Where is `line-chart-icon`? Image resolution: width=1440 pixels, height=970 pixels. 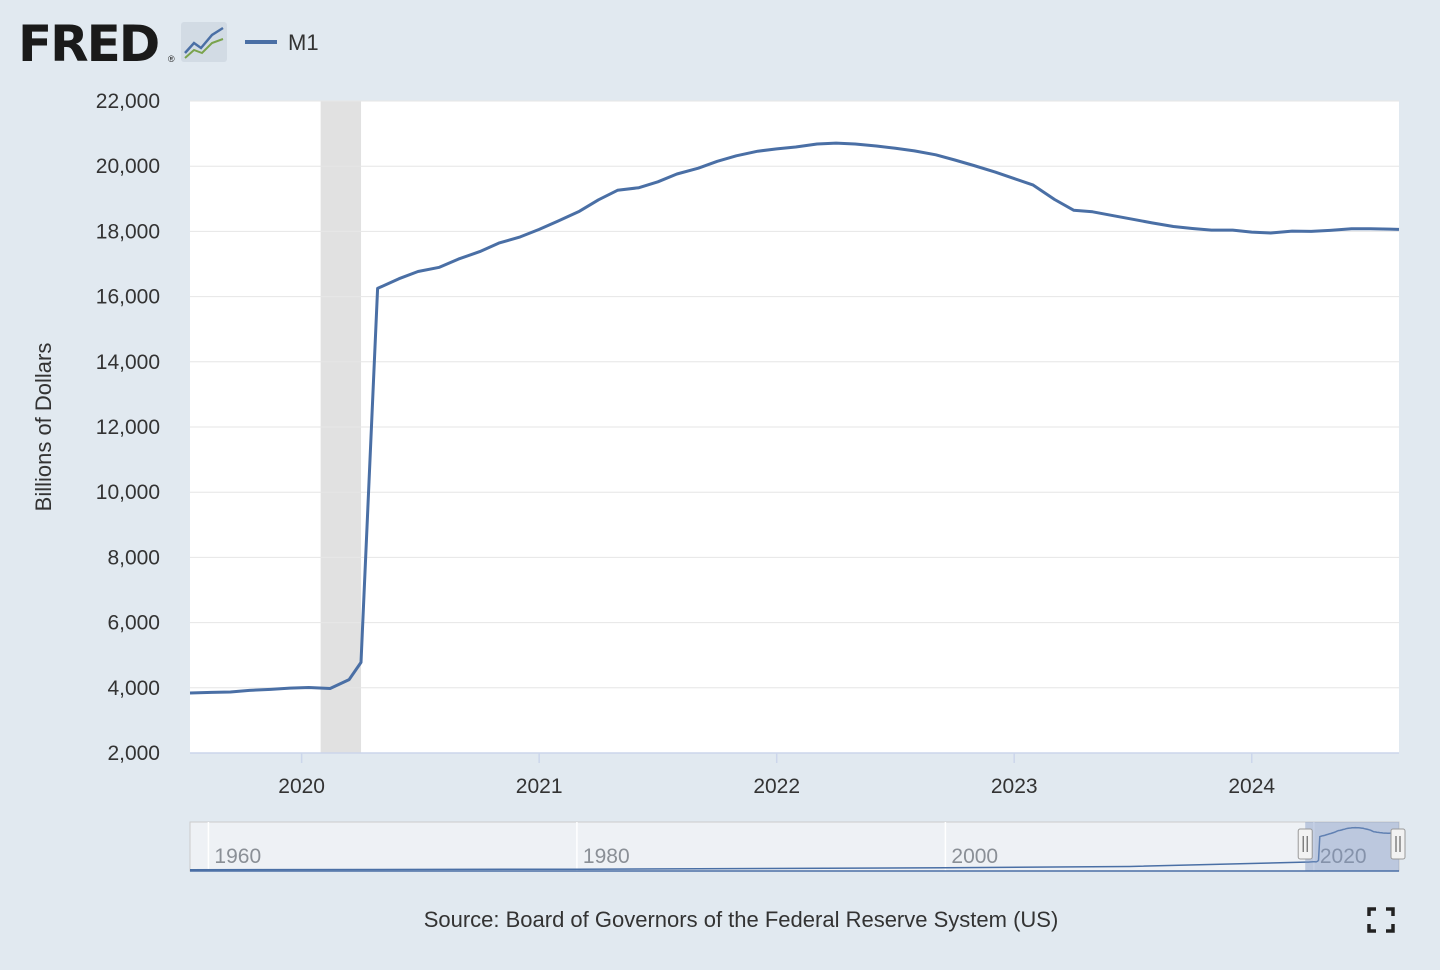 line-chart-icon is located at coordinates (204, 42).